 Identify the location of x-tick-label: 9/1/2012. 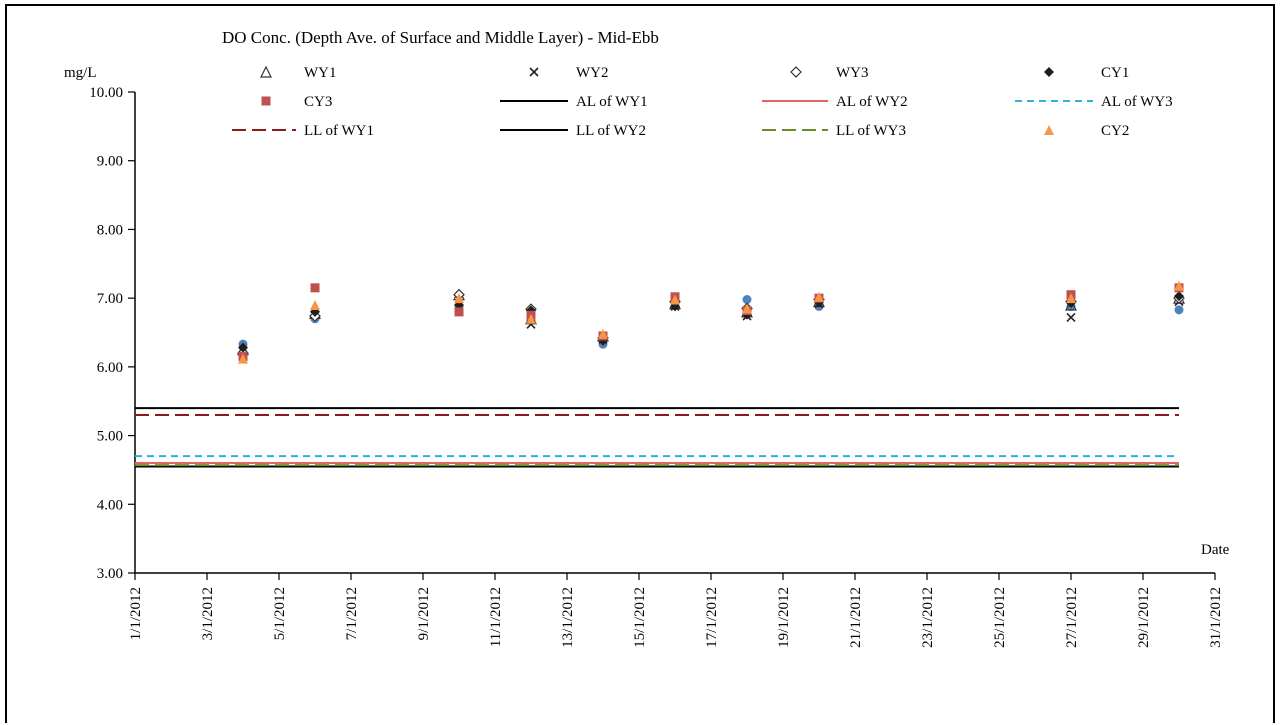
(424, 613).